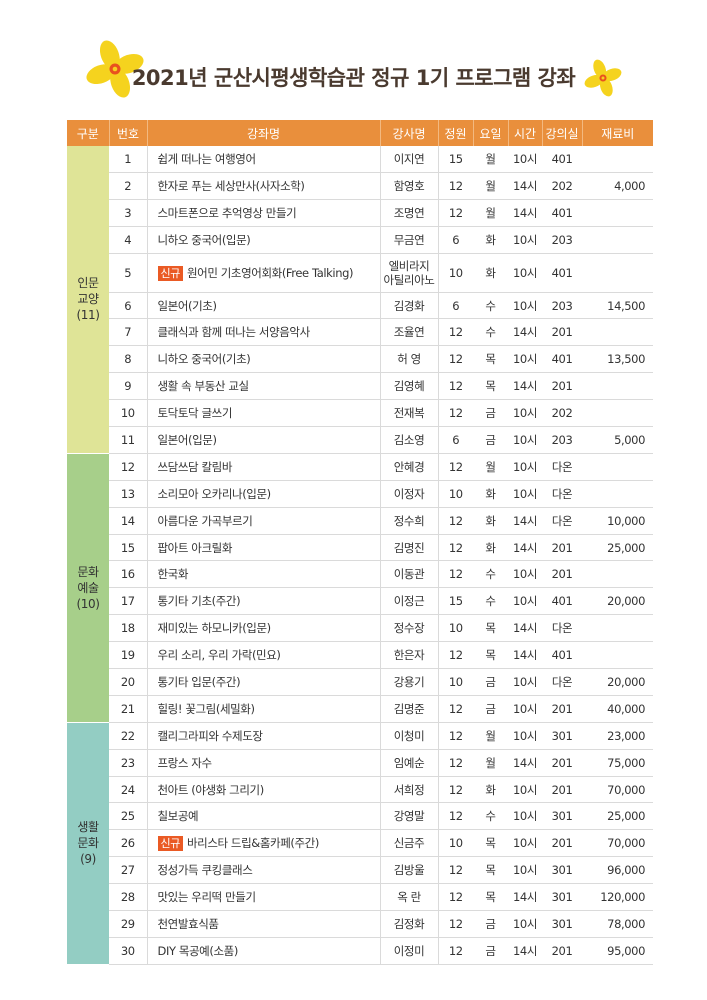  I want to click on row-number: 2, so click(128, 186).